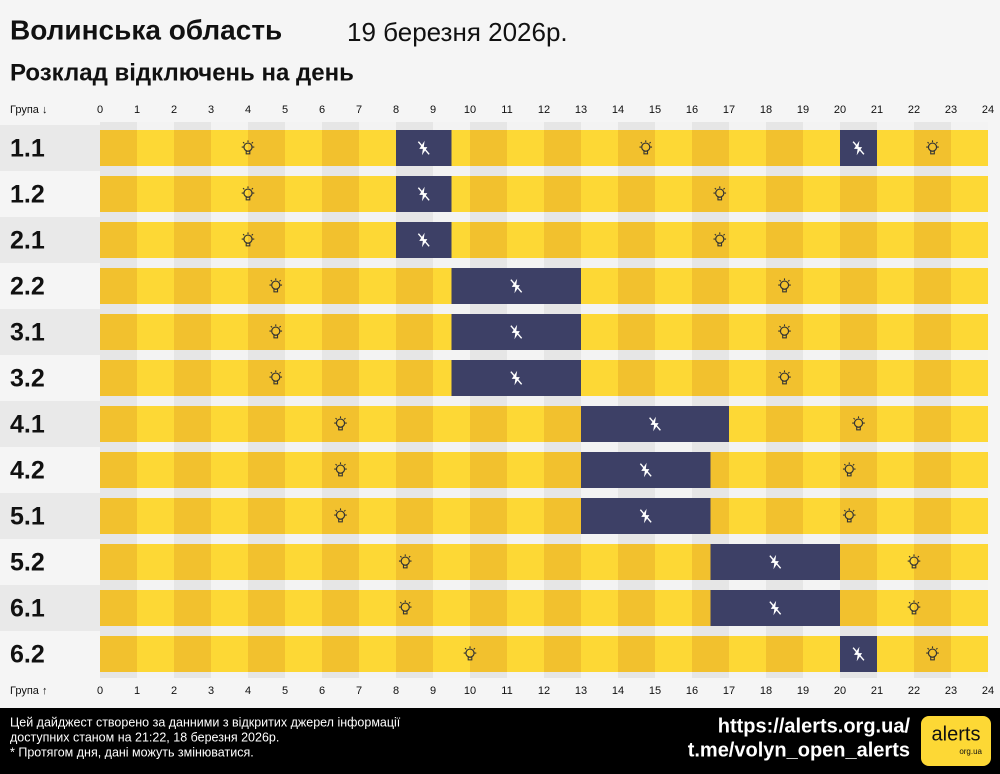 The height and width of the screenshot is (774, 1000). What do you see at coordinates (132, 752) in the screenshot?
I see `footer-note: * Протягом дня, дані можуть змінюватися.` at bounding box center [132, 752].